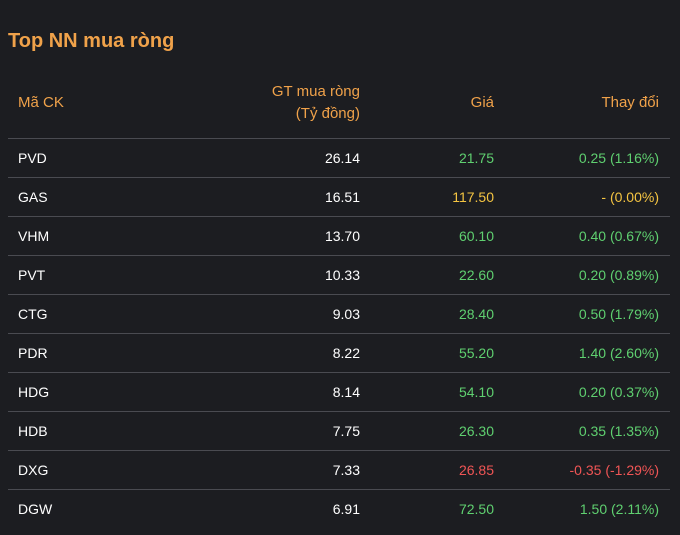 The width and height of the screenshot is (680, 535). I want to click on net-buy-value: 8.22, so click(346, 353).